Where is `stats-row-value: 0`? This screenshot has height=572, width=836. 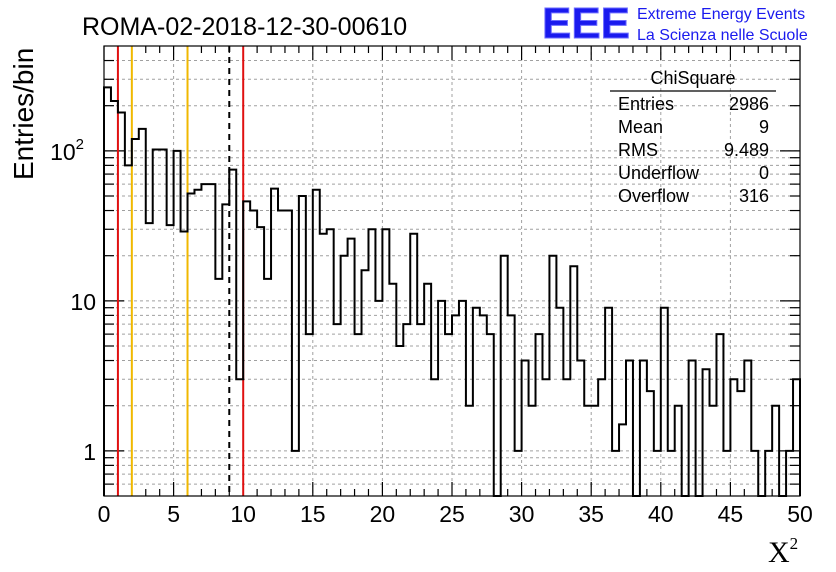 stats-row-value: 0 is located at coordinates (764, 173).